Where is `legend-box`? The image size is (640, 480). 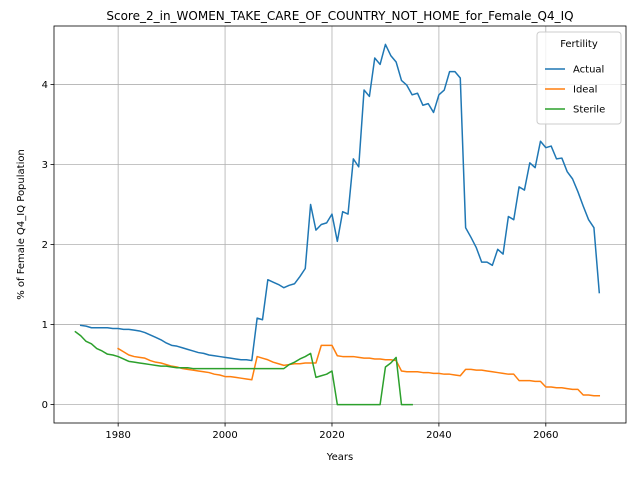
legend-box is located at coordinates (579, 78).